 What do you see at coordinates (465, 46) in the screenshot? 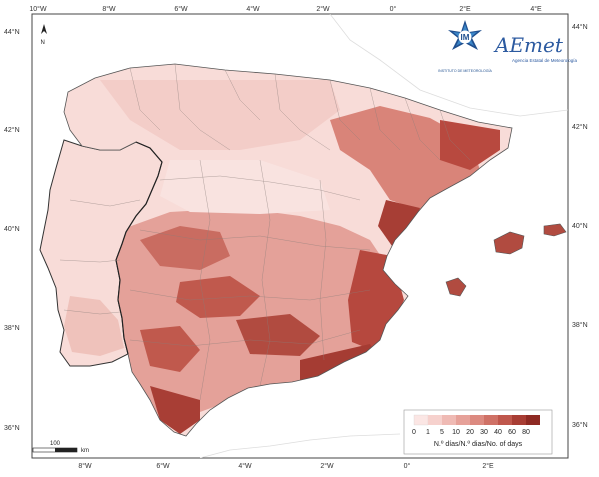
I see `im-logo: IM INSTITUTO DE METEOROLOGÍA` at bounding box center [465, 46].